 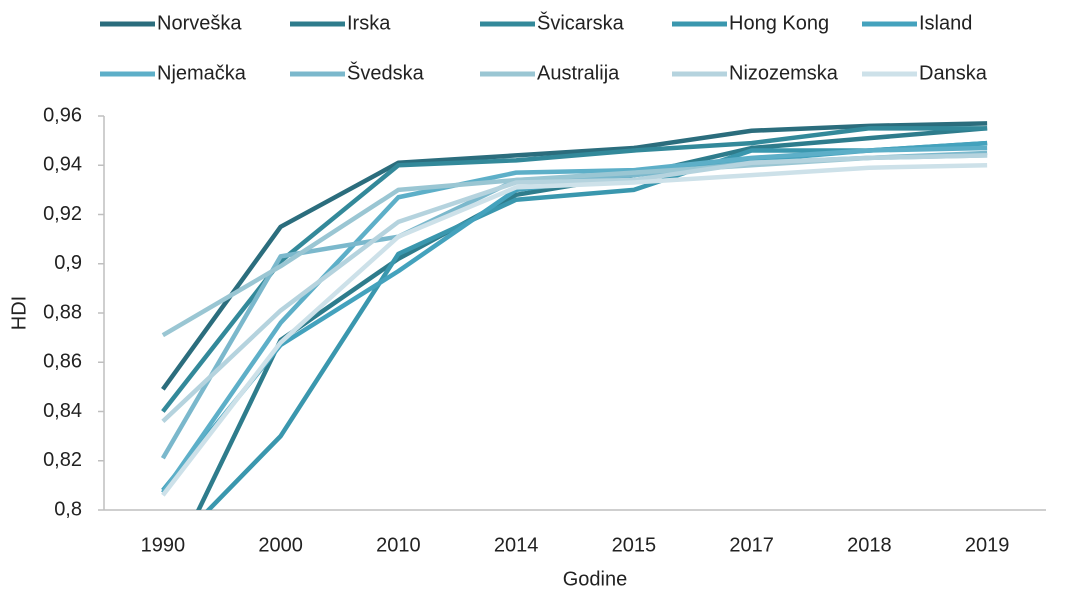 What do you see at coordinates (386, 72) in the screenshot?
I see `legend-label: Švedska` at bounding box center [386, 72].